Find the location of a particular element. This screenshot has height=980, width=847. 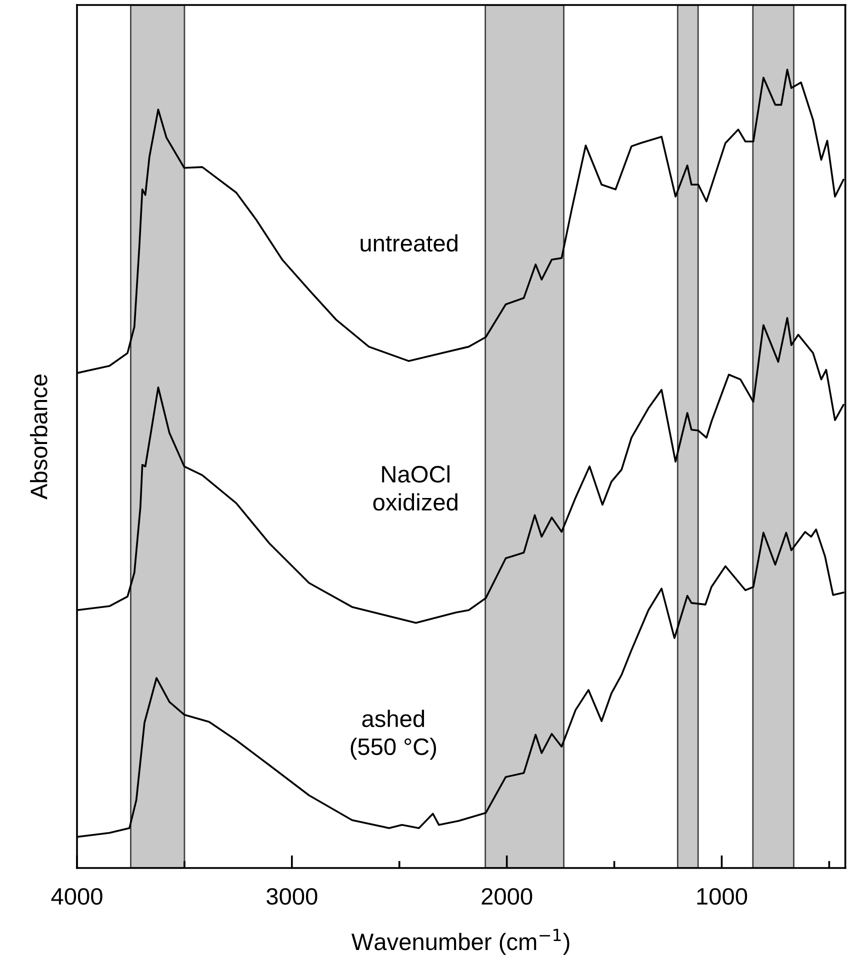

text: untreated is located at coordinates (409, 243).